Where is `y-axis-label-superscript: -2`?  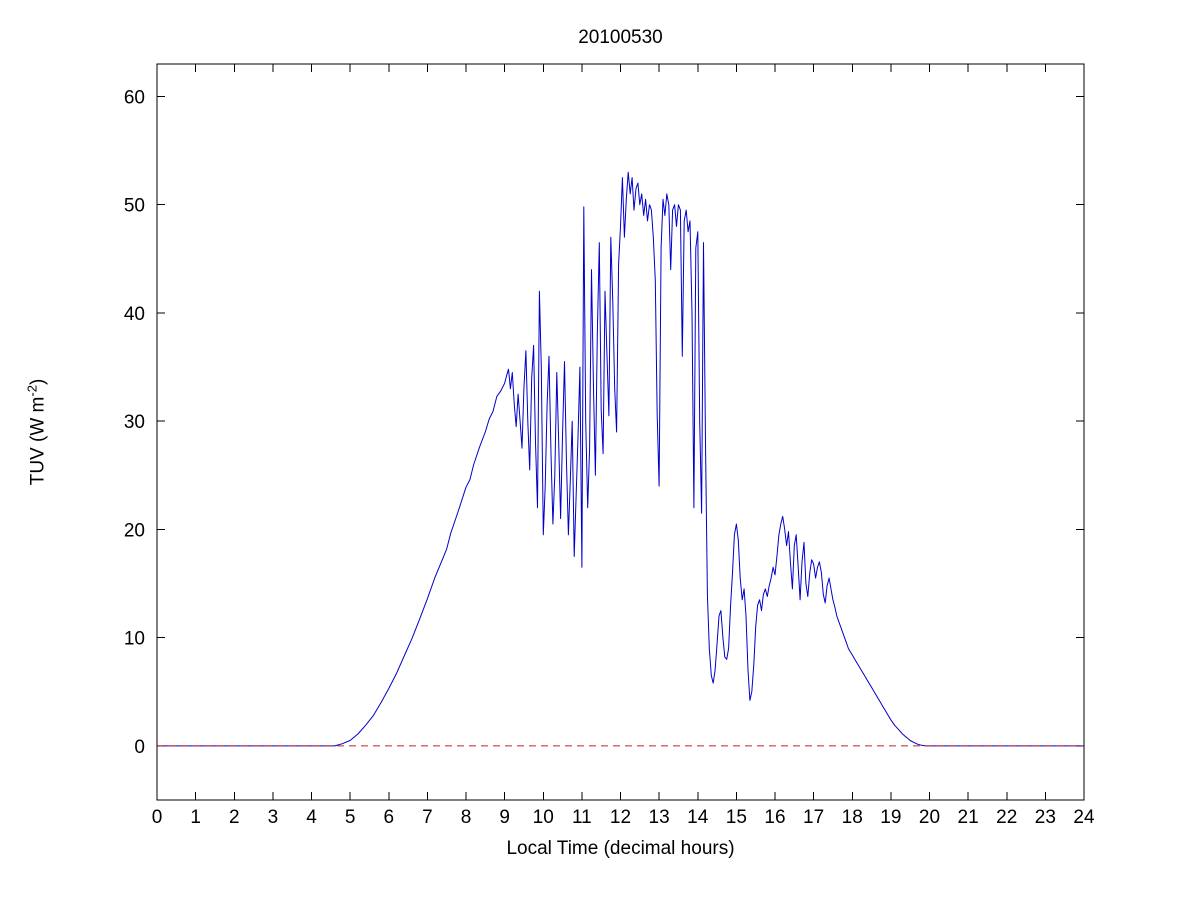
y-axis-label-superscript: -2 is located at coordinates (32, 391).